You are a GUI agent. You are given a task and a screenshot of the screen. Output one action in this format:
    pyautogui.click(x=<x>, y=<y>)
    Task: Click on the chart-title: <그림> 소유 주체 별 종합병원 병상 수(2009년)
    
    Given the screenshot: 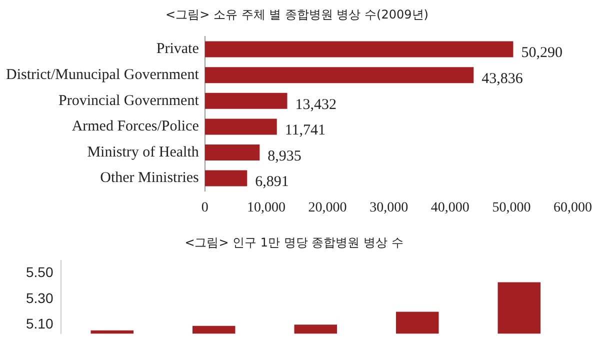 What is the action you would take?
    pyautogui.click(x=297, y=14)
    